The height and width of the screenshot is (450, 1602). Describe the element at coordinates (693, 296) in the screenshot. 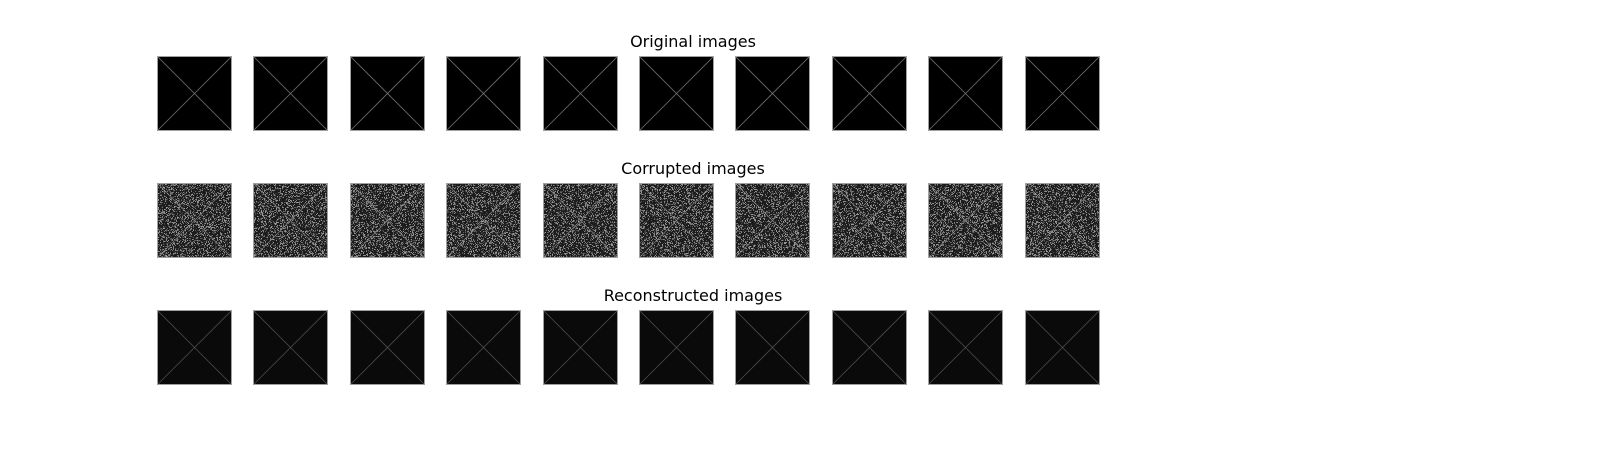

I see `reconstructed-images-title: Reconstructed images` at that location.